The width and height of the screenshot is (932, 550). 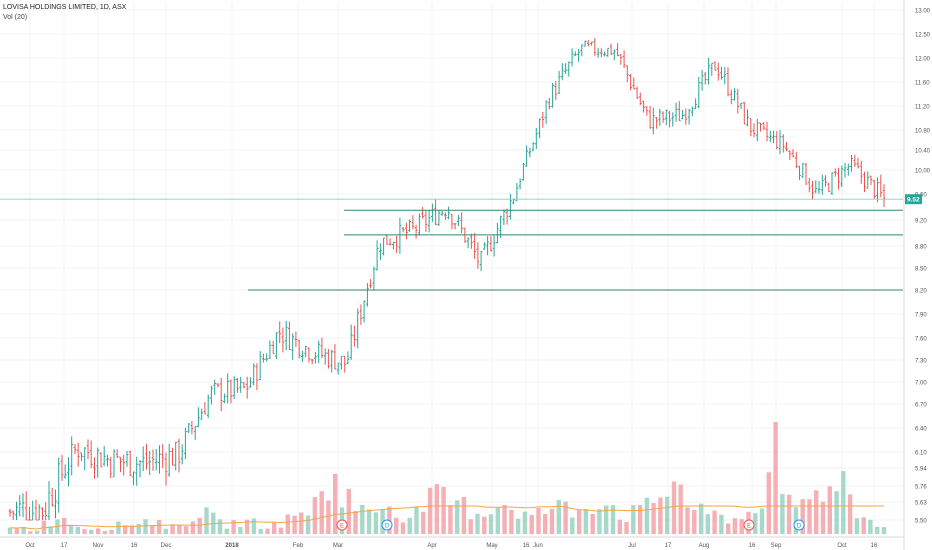 I want to click on time-tick-label: Dec, so click(x=166, y=546).